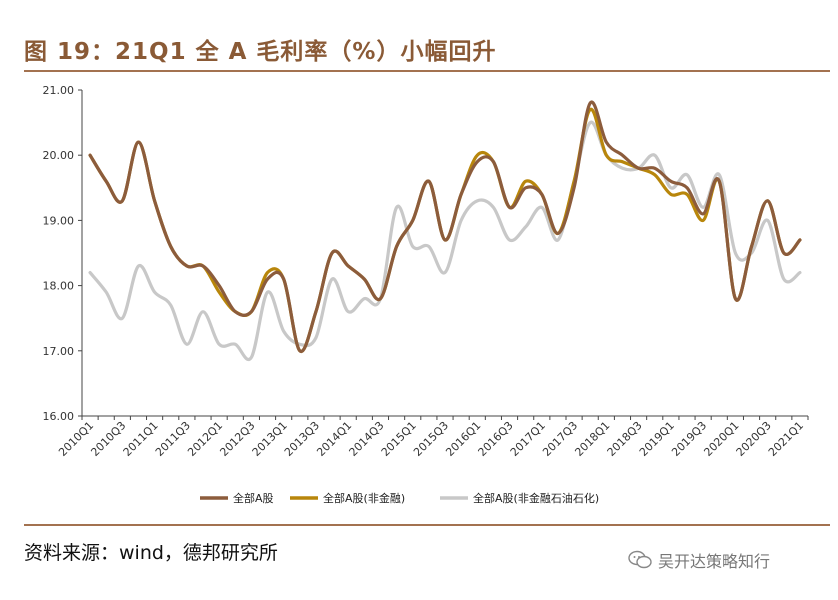 Image resolution: width=838 pixels, height=600 pixels. What do you see at coordinates (714, 561) in the screenshot?
I see `watermark-text: 吴开达策略知行` at bounding box center [714, 561].